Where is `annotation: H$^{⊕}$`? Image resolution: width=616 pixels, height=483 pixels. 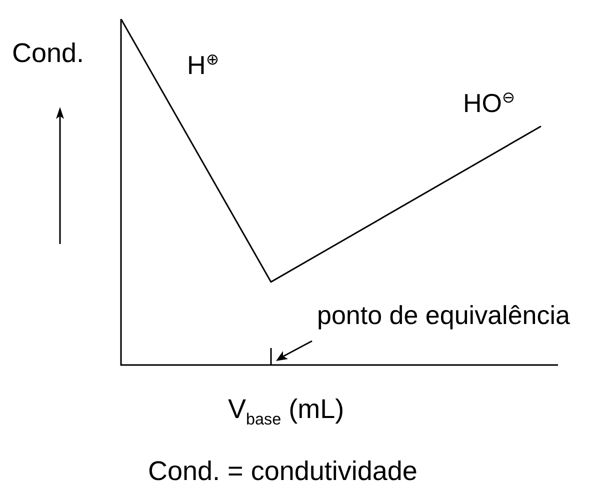
annotation: H$^{⊕}$ is located at coordinates (203, 65).